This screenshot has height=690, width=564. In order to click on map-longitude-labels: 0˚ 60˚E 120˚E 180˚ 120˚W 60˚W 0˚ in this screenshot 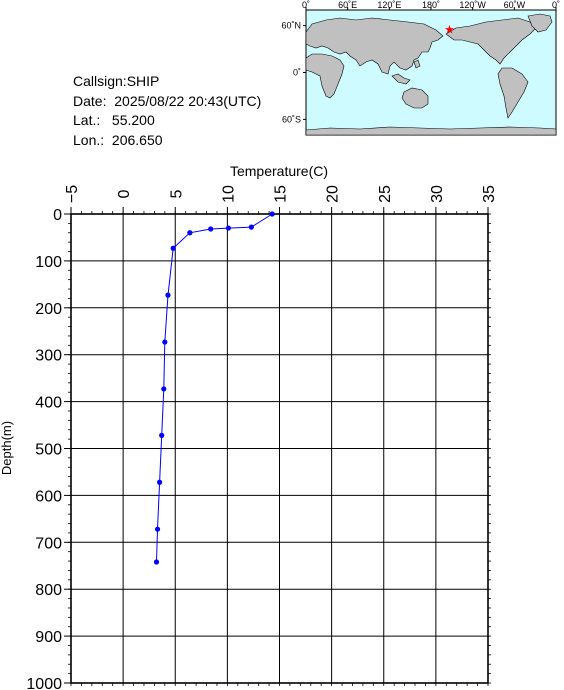, I will do `click(431, 5)`.